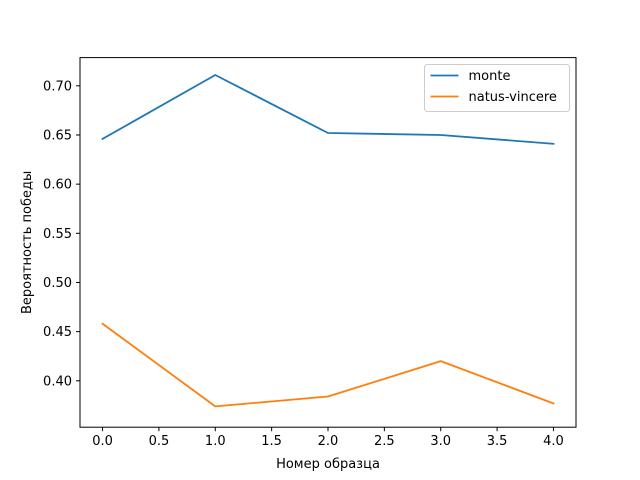 The image size is (640, 480). I want to click on y-tick-label: 0.65, so click(57, 135).